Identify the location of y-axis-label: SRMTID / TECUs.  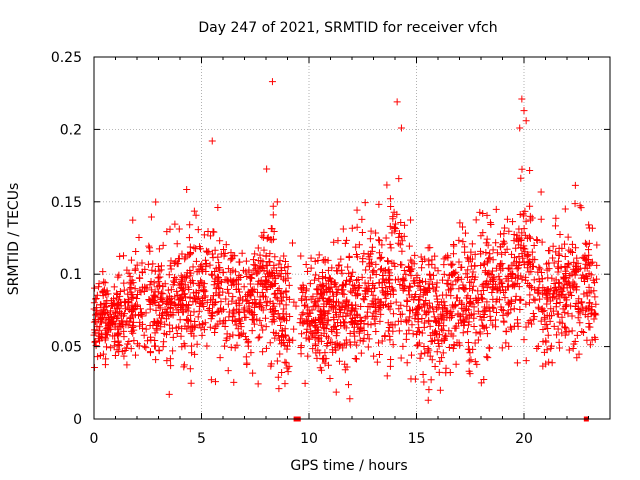
(14, 239).